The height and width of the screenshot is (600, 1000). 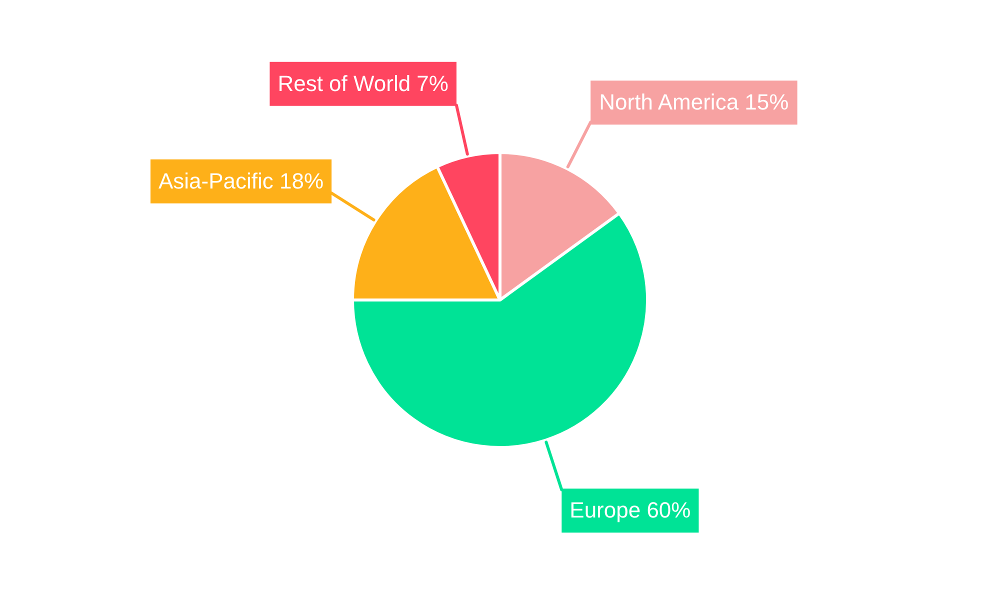 I want to click on slice-label: North America 15%, so click(x=694, y=102).